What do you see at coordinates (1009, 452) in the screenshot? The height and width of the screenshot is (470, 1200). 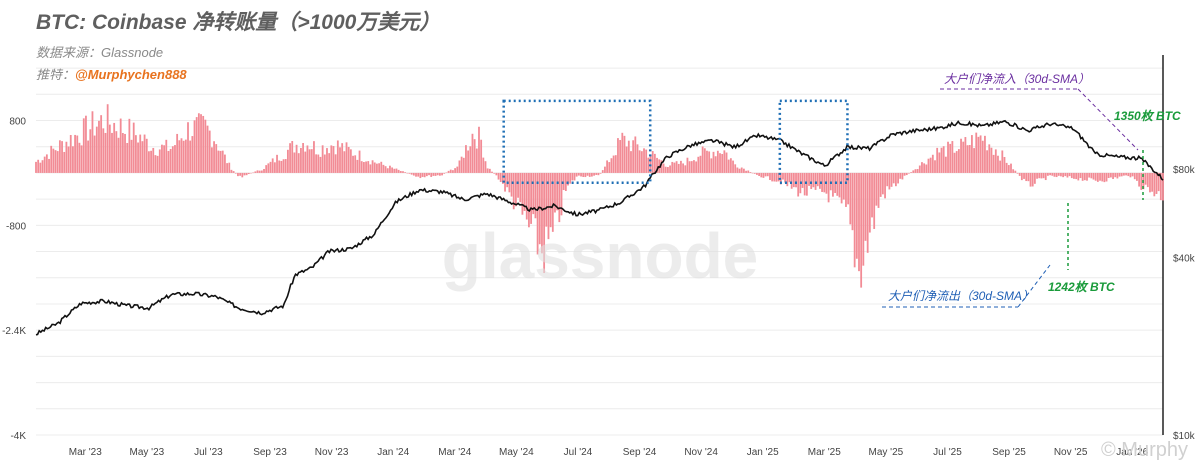 I see `x-tick-label: Sep '25` at bounding box center [1009, 452].